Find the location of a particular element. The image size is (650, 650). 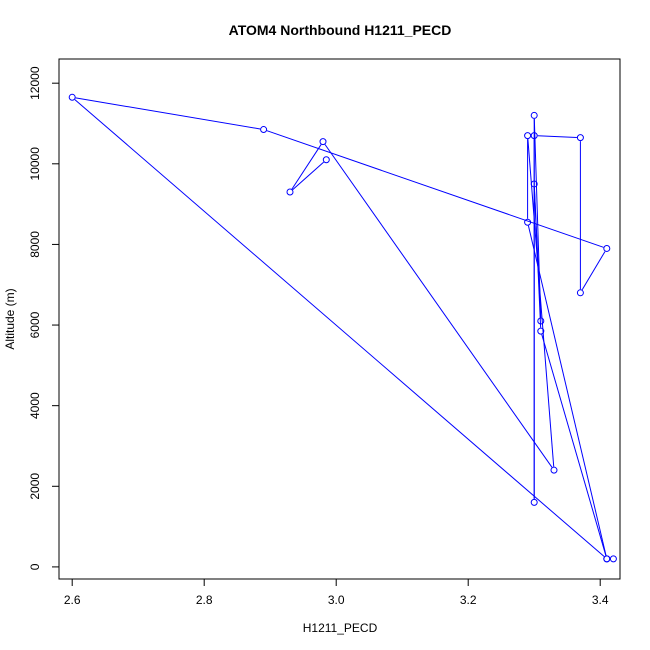

y-tick-label: 0 is located at coordinates (35, 566).